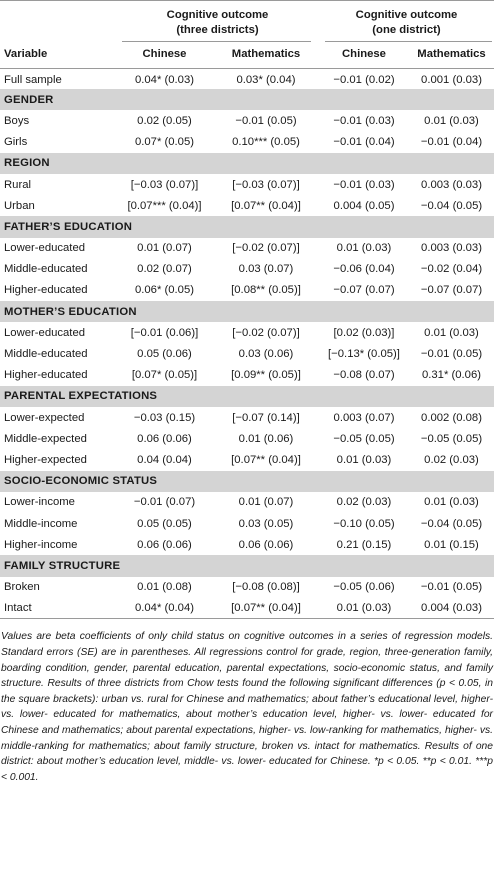  I want to click on section-header-row: FAMILY STRUCTURE, so click(247, 566).